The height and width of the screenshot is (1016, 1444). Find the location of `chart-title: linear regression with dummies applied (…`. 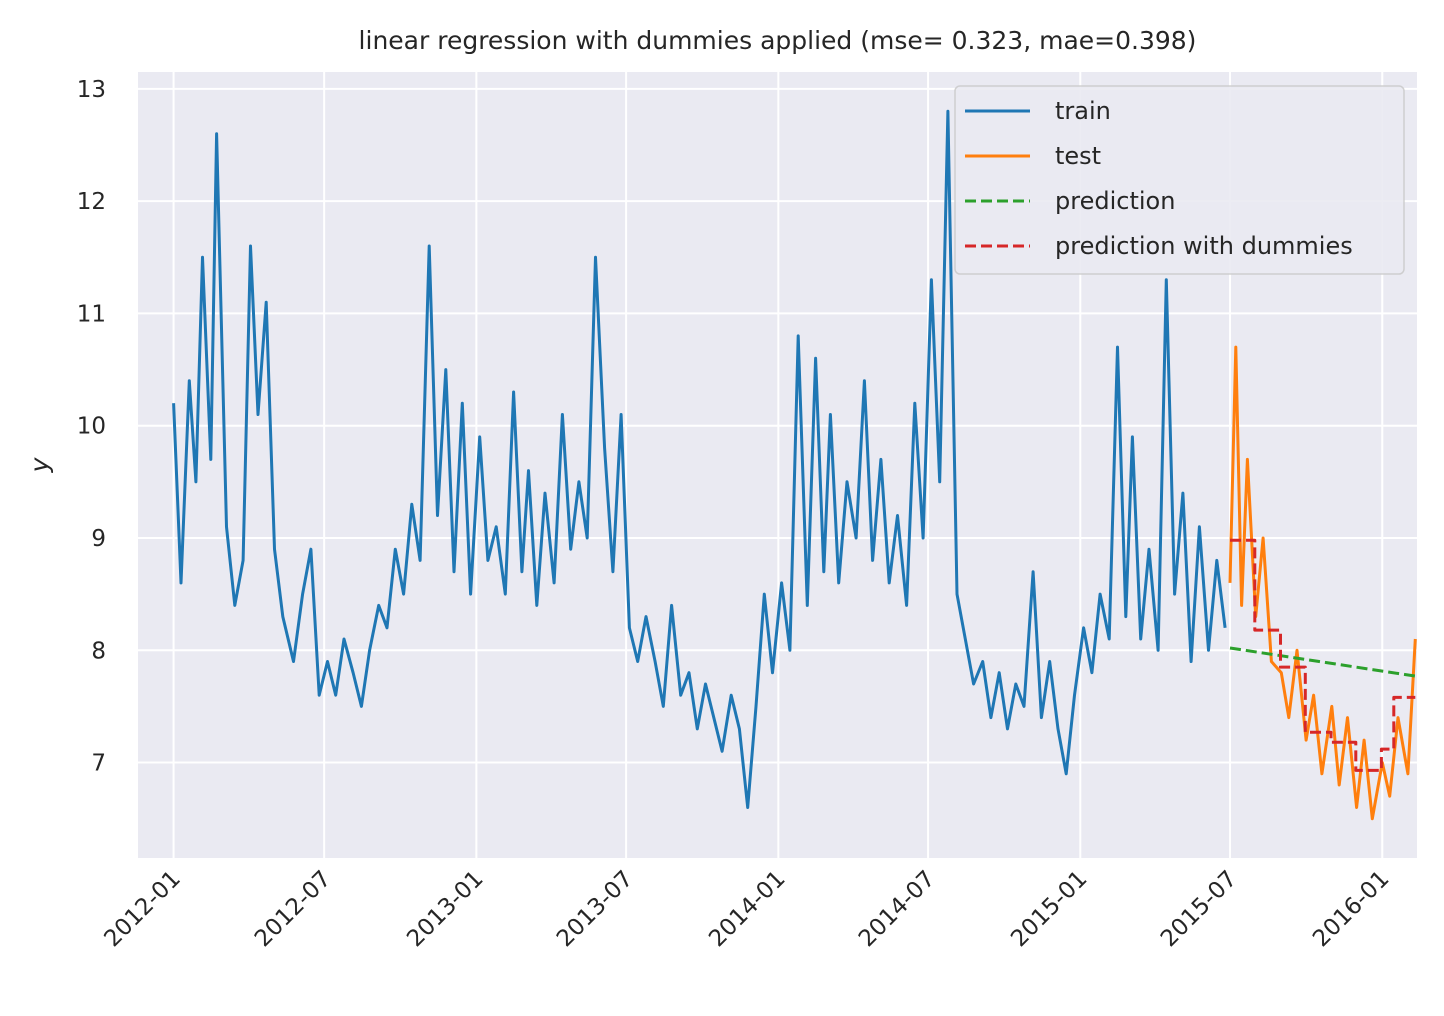

chart-title: linear regression with dummies applied (… is located at coordinates (778, 40).